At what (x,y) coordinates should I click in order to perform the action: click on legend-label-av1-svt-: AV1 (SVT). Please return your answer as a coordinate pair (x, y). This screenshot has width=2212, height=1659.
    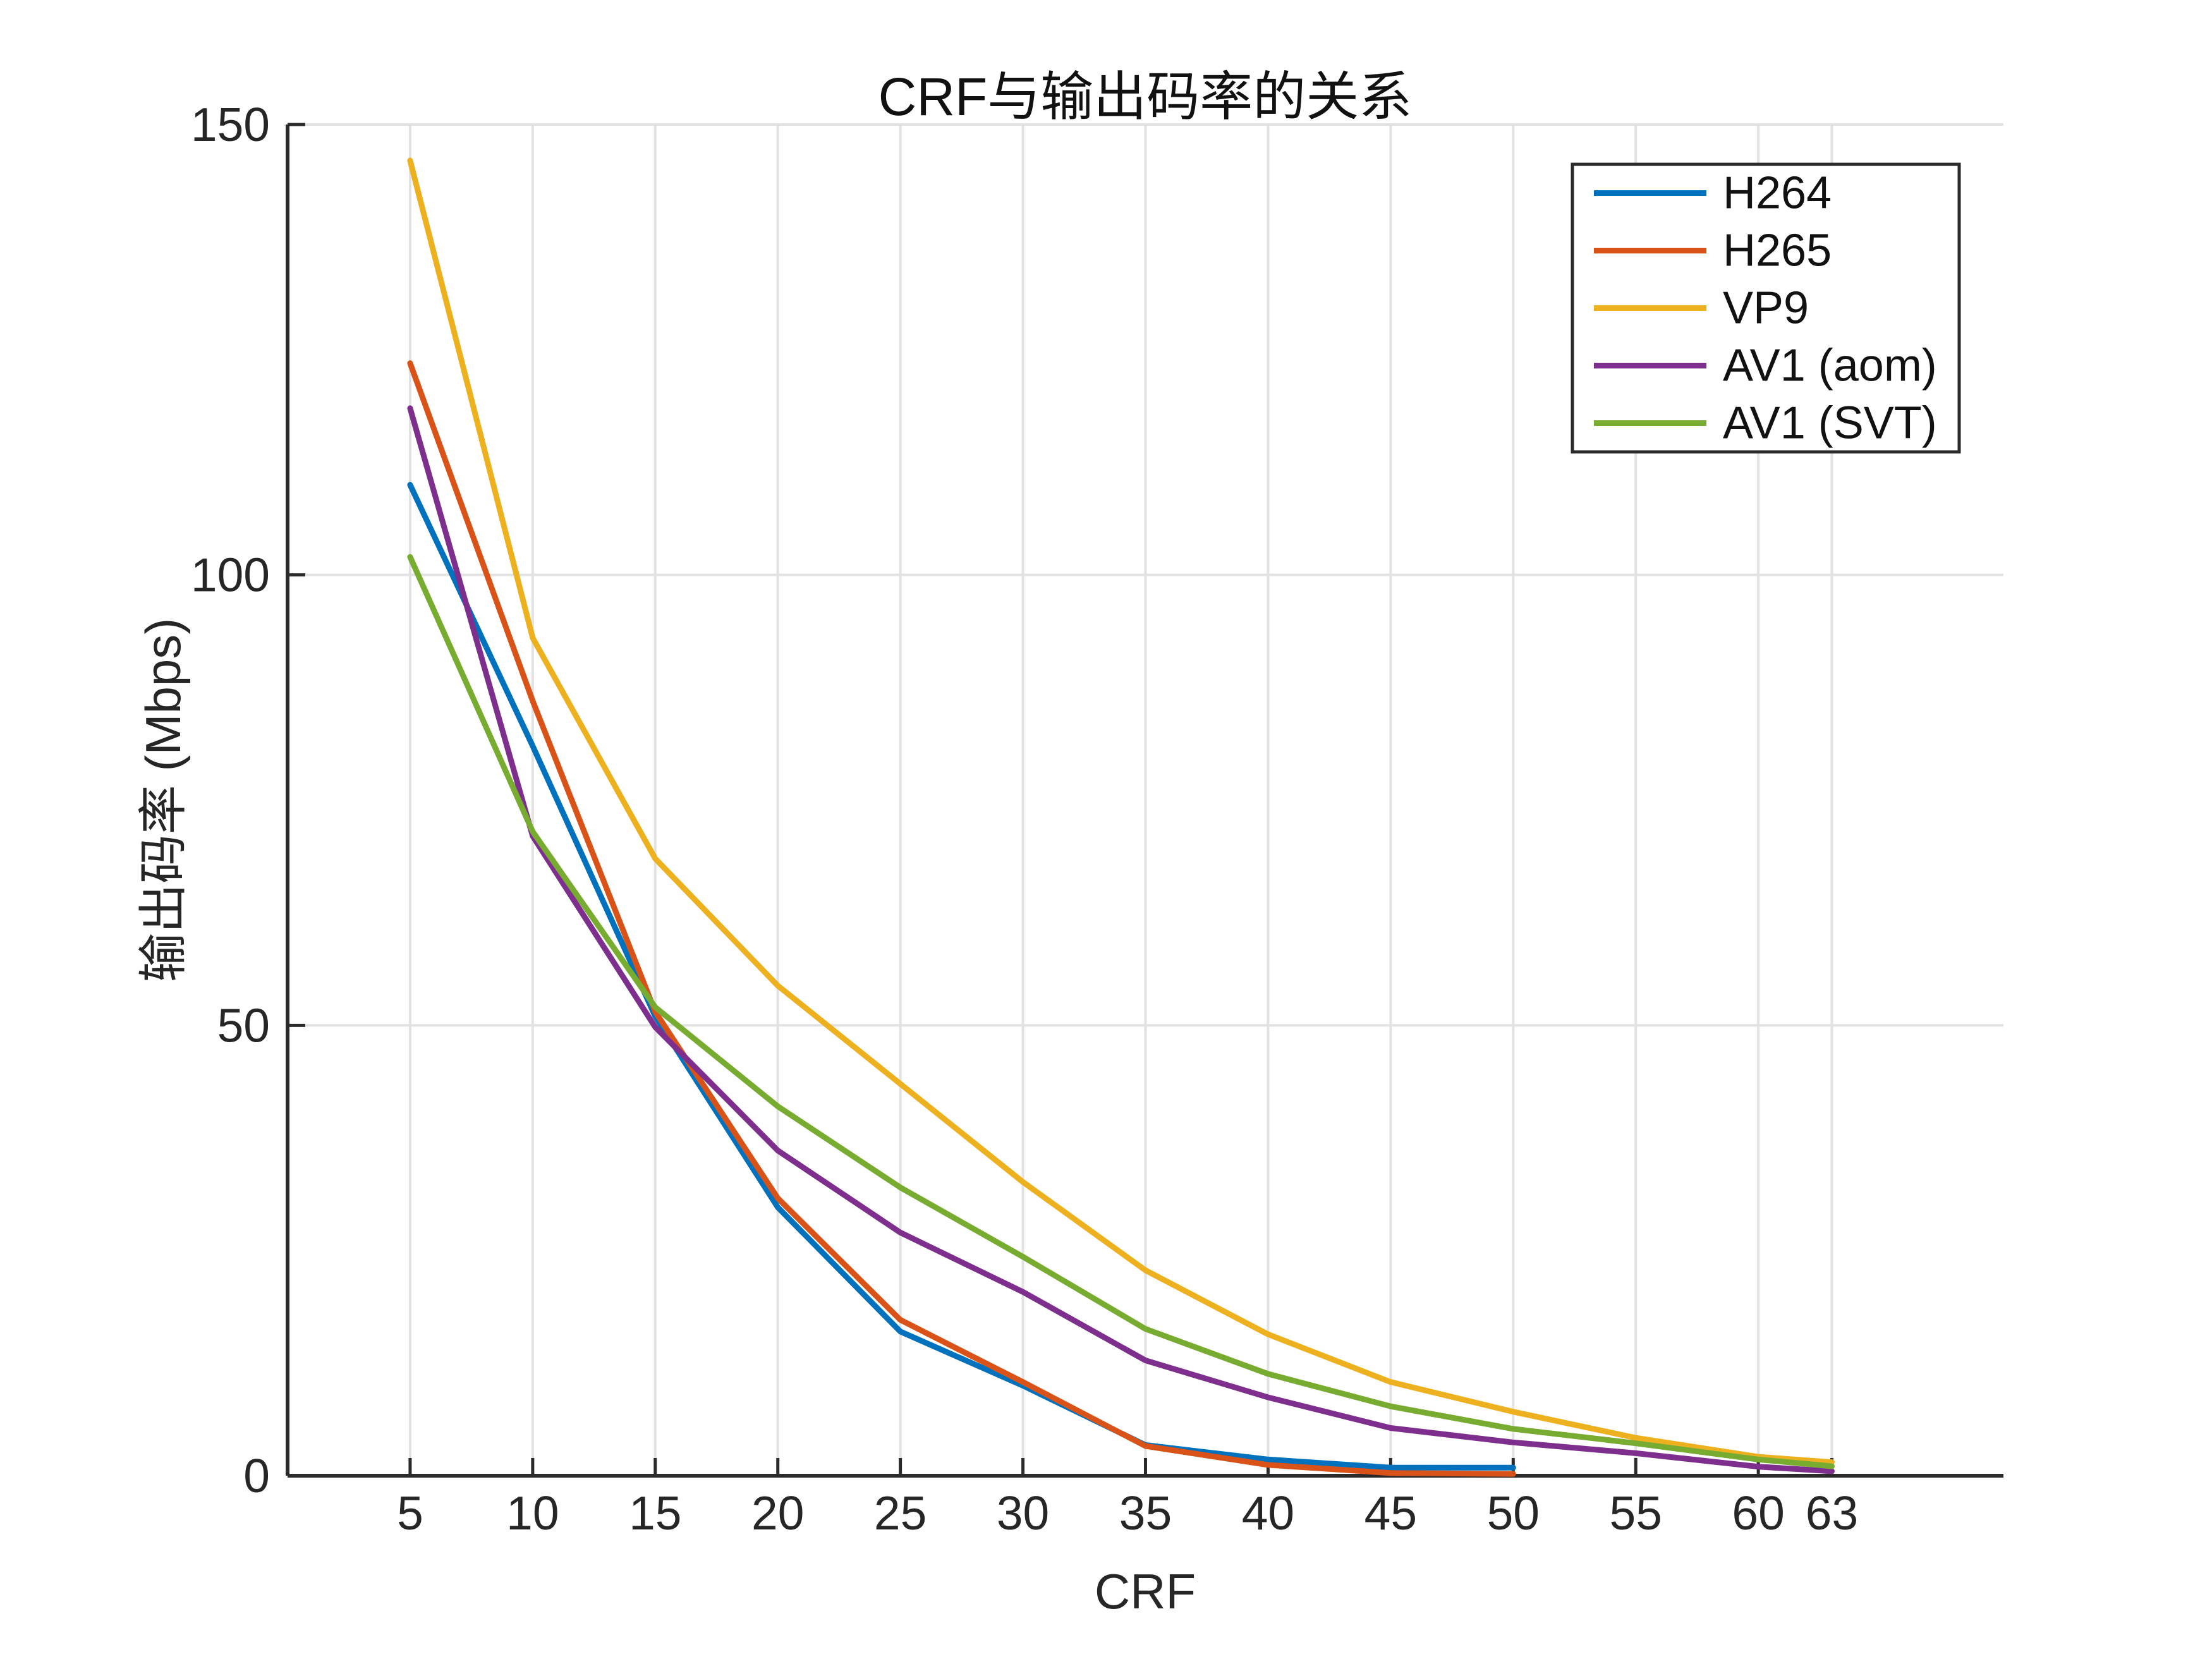
    Looking at the image, I should click on (1830, 423).